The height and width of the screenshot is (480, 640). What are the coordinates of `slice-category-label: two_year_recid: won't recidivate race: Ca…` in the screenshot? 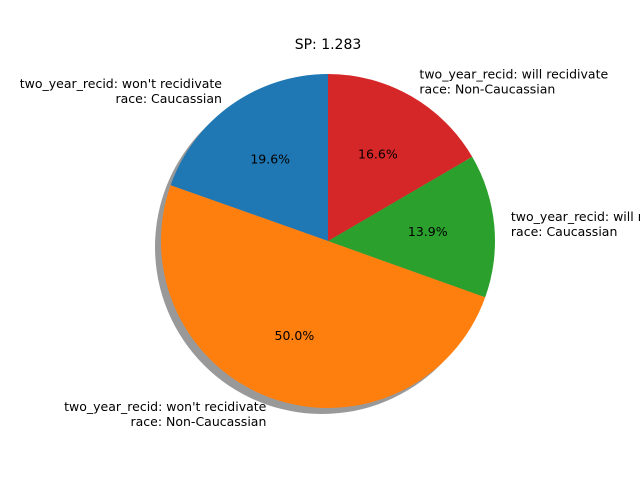 It's located at (121, 91).